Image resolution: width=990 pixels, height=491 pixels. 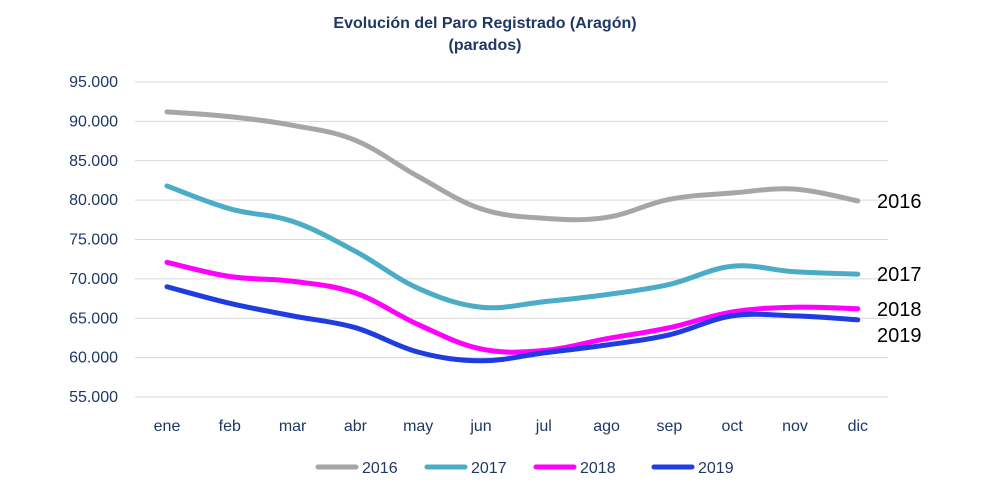 What do you see at coordinates (598, 468) in the screenshot?
I see `legend-label-2018: 2018` at bounding box center [598, 468].